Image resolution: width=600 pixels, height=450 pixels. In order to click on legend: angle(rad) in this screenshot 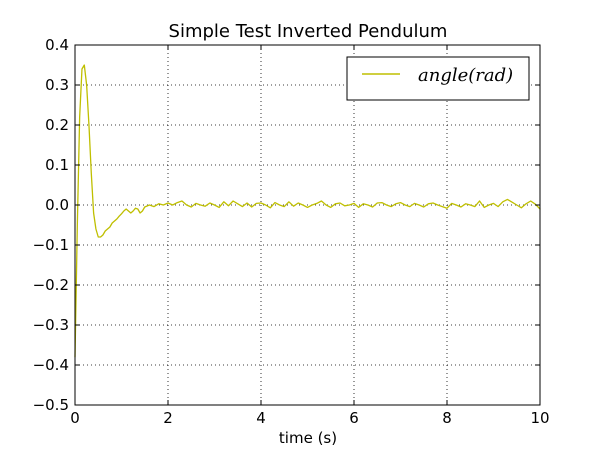, I will do `click(438, 78)`.